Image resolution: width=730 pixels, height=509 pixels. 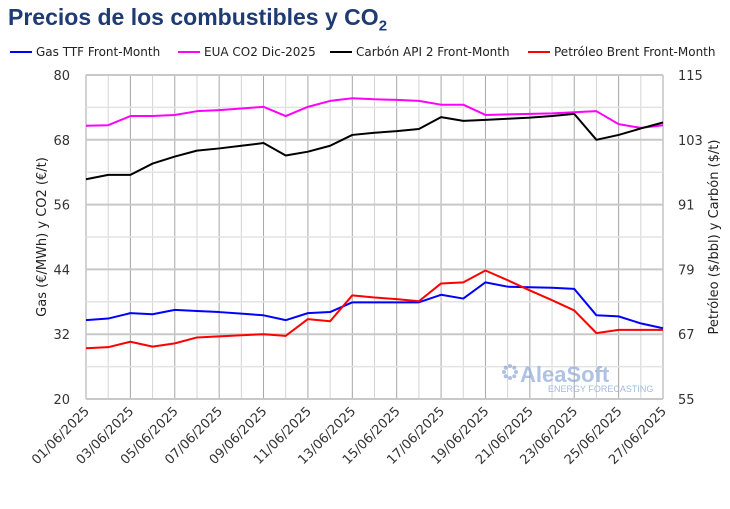 I want to click on watermark-brand: AleaSoft, so click(x=565, y=374).